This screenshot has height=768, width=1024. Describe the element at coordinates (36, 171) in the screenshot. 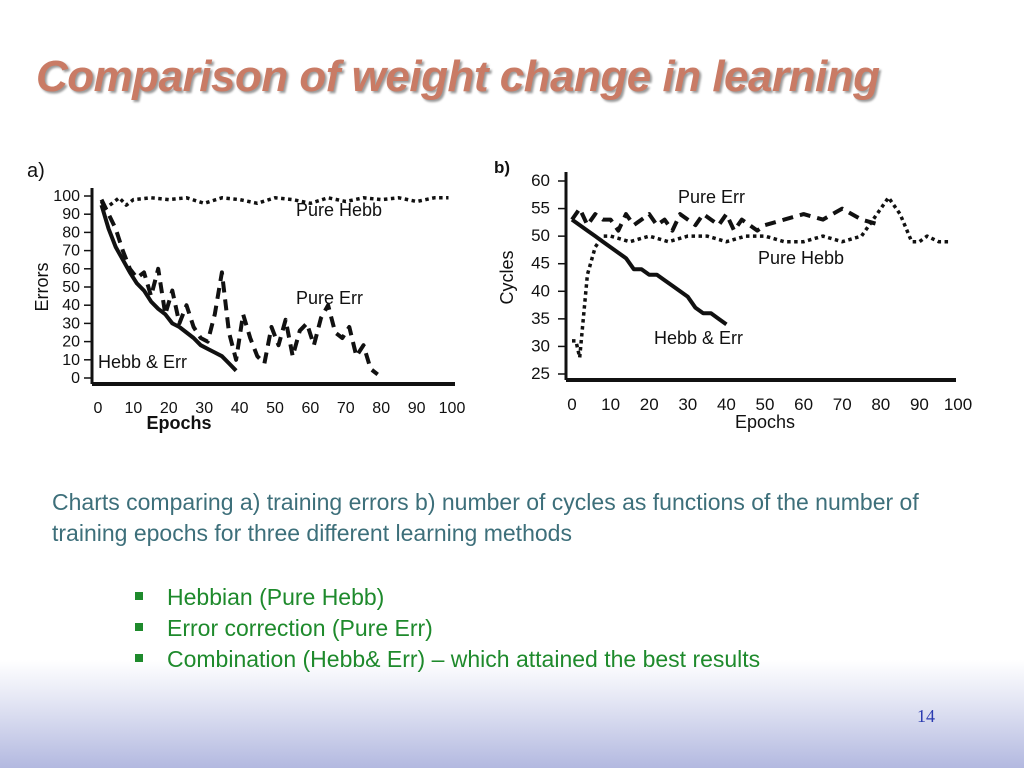

I see `panel-label-a: a)` at that location.